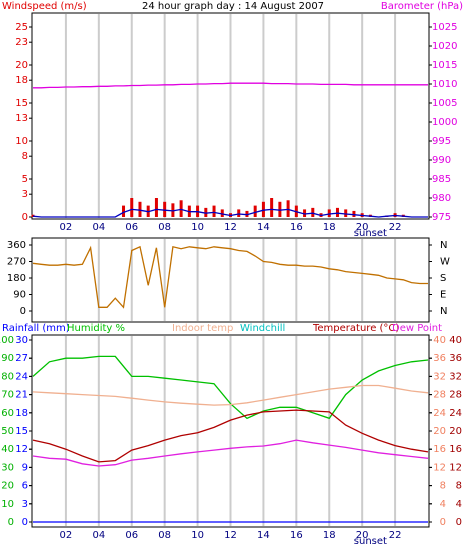 This screenshot has height=556, width=466. Describe the element at coordinates (21, 118) in the screenshot. I see `y-tick-label: 13` at that location.